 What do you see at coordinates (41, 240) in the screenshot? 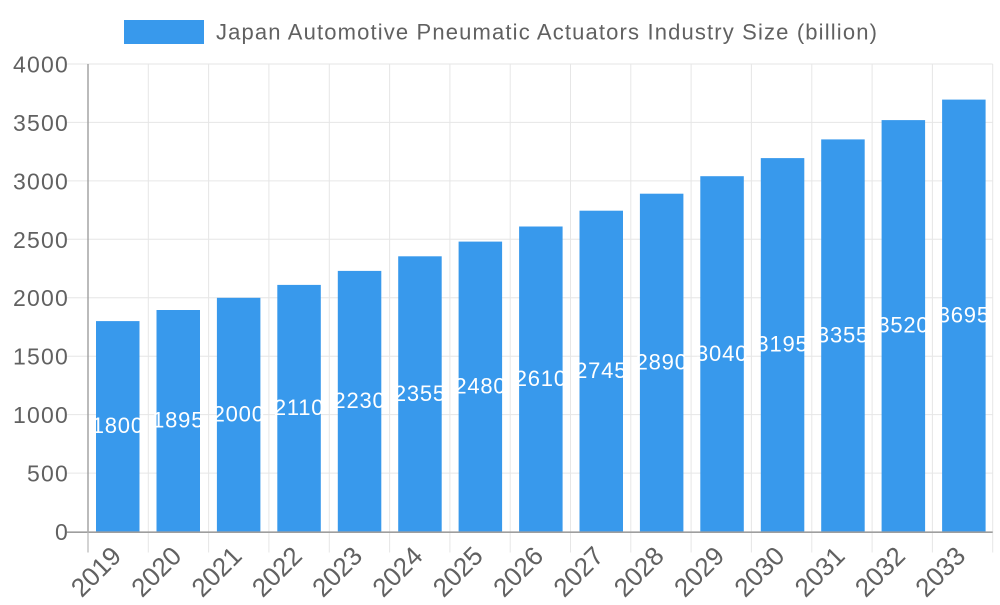
I see `svg-text: 2500` at bounding box center [41, 240].